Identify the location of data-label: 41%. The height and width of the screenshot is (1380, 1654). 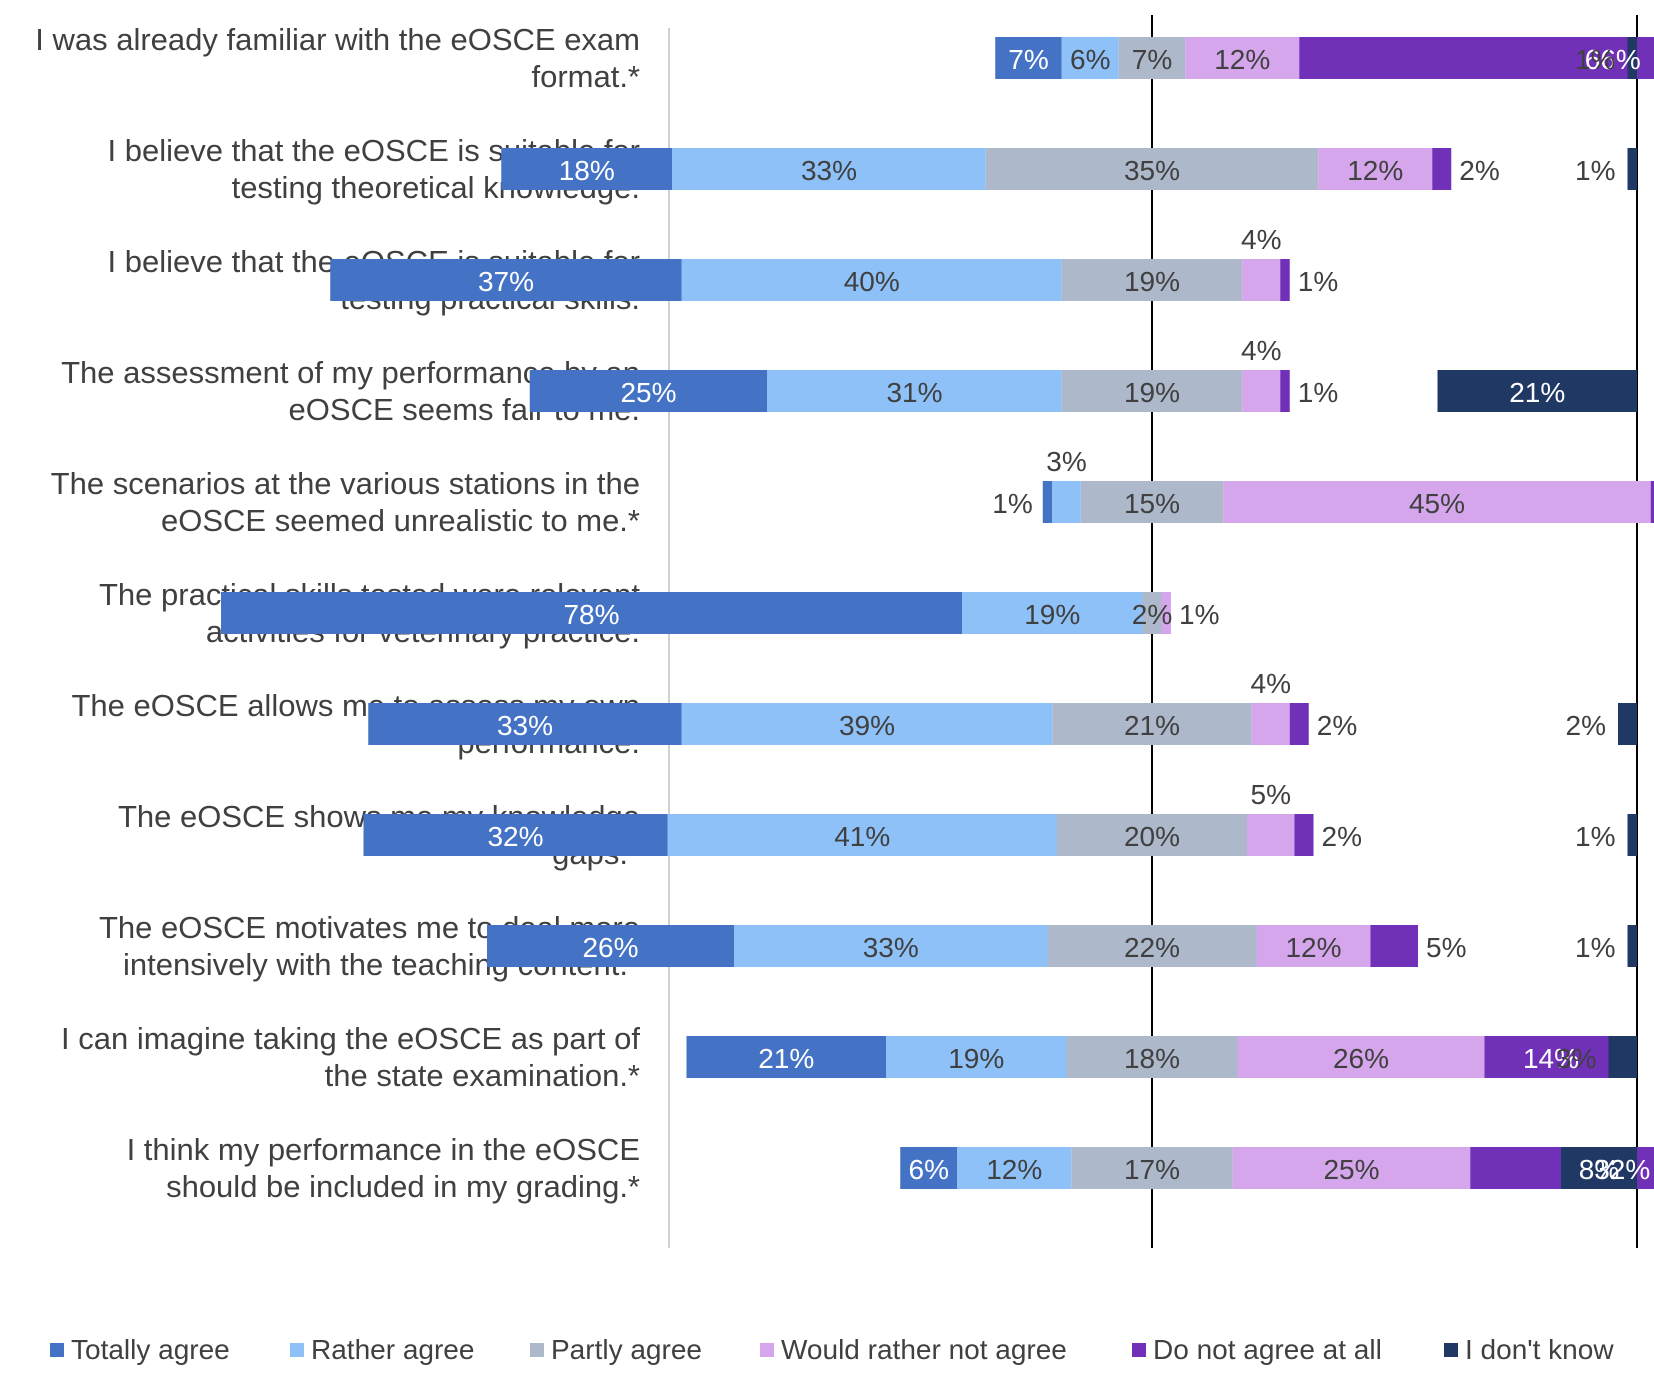
(862, 836).